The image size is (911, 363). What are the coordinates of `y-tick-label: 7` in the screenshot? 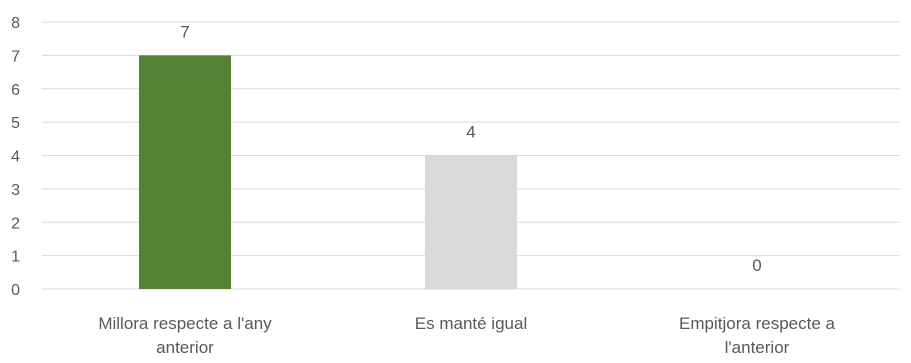 It's located at (15, 56).